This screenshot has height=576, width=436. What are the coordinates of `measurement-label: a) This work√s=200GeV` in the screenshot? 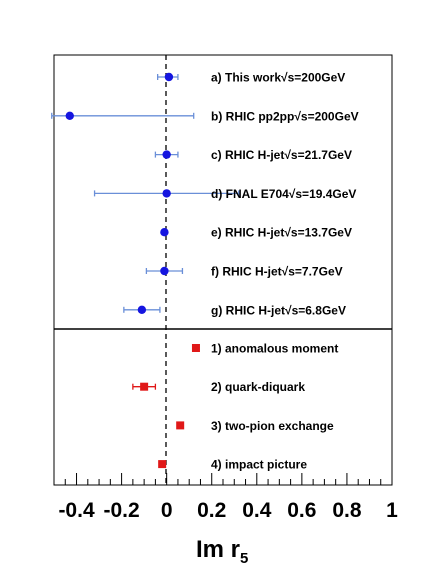 It's located at (278, 78).